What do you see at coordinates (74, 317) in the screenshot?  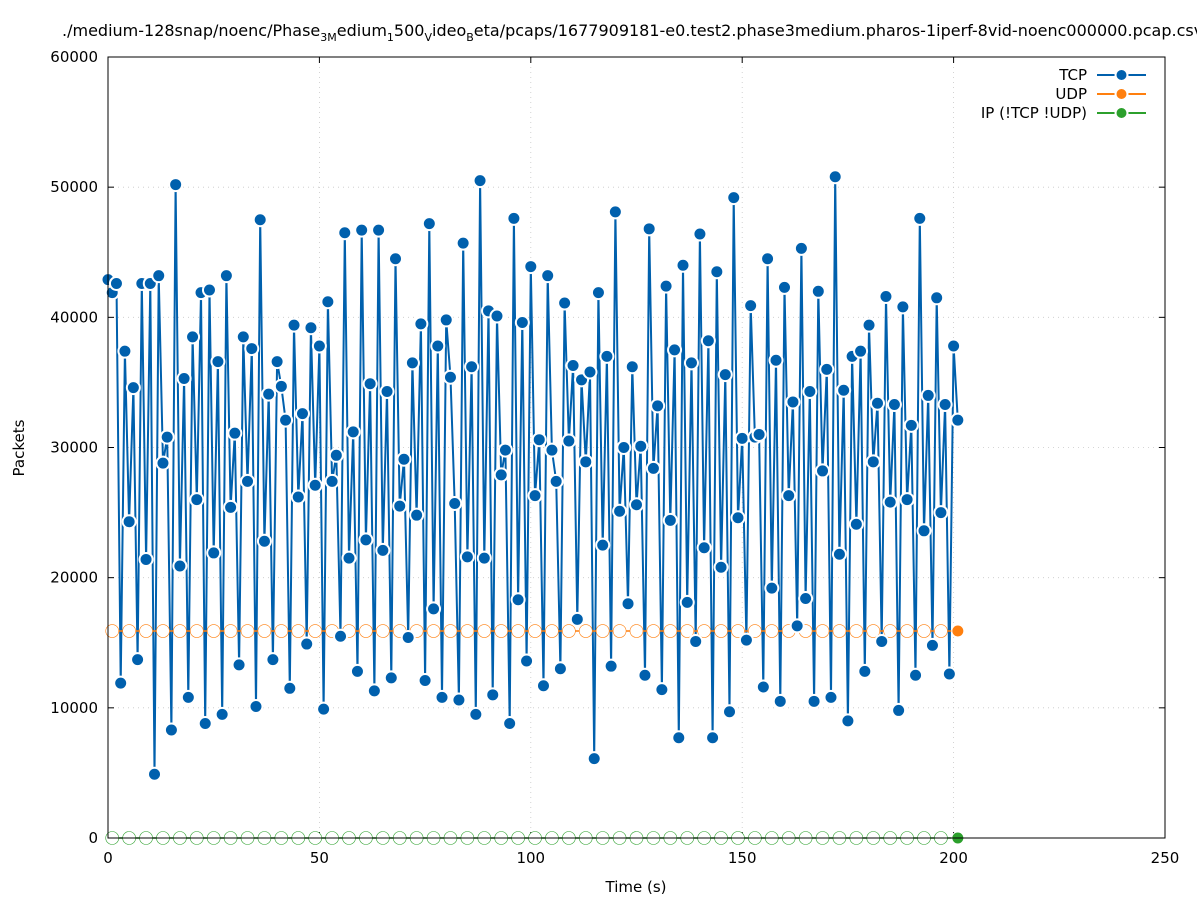 I see `y-tick-label: 40000` at bounding box center [74, 317].